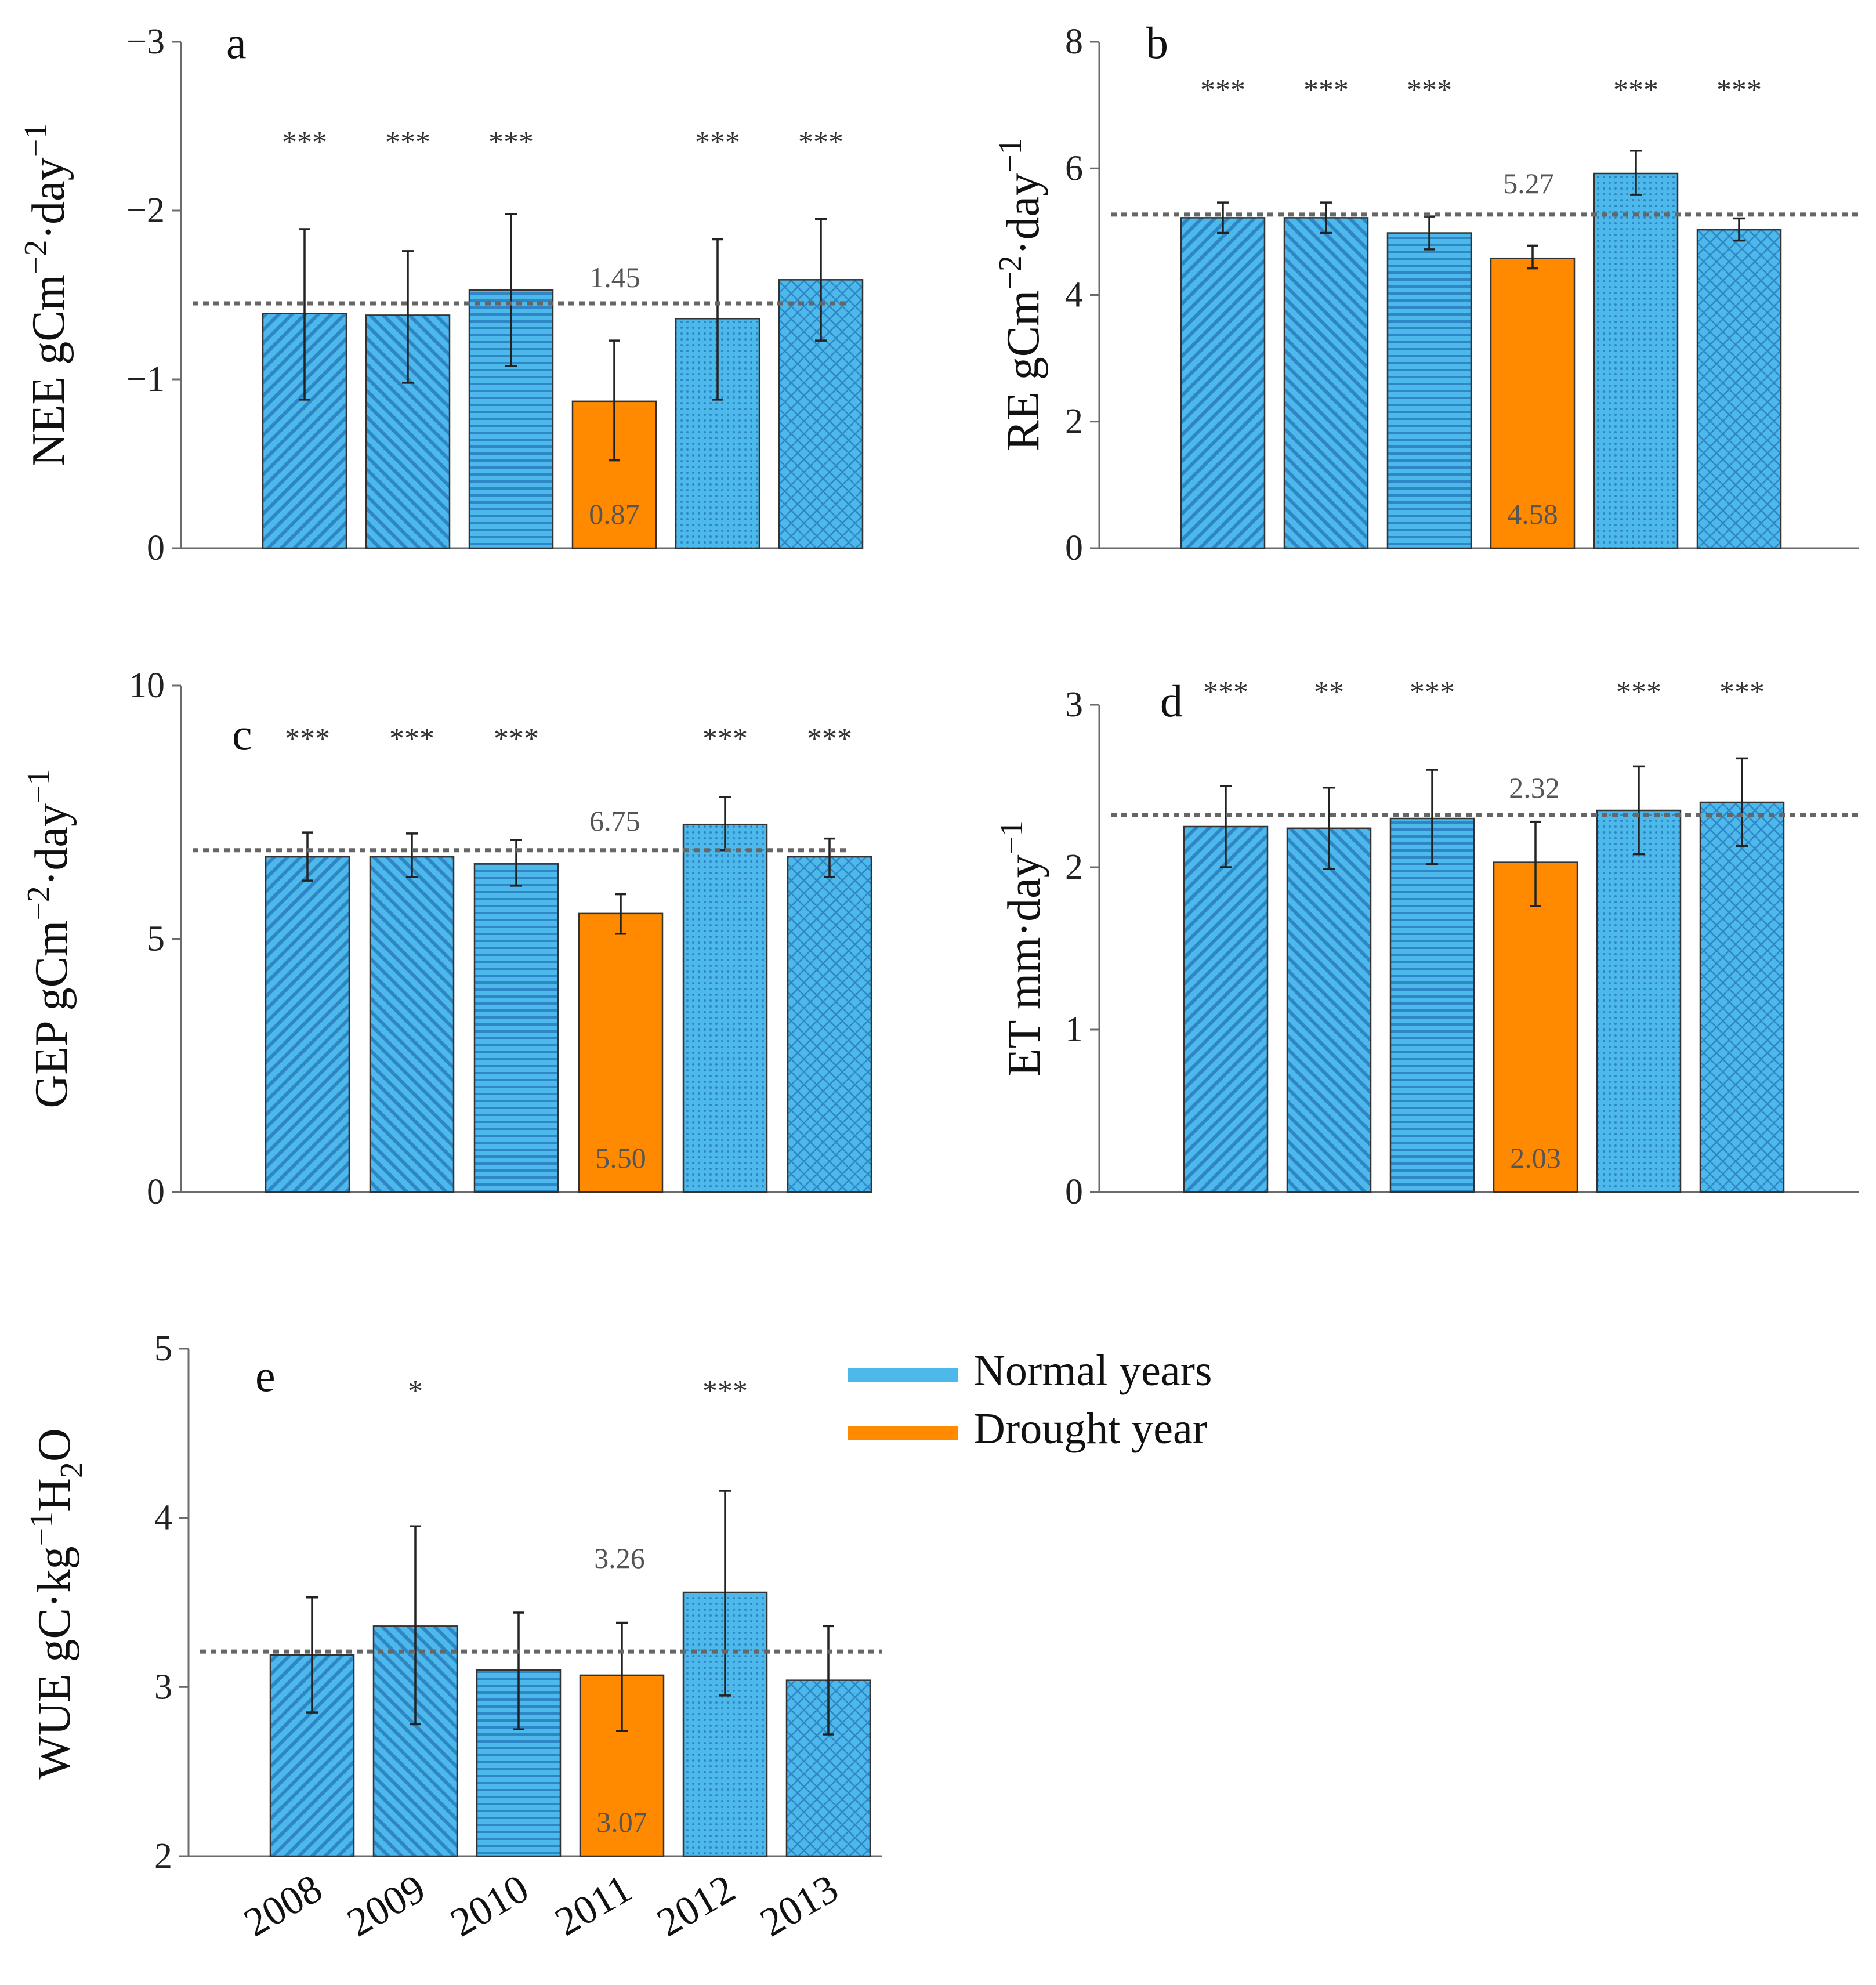 This screenshot has width=1876, height=1985. Describe the element at coordinates (147, 685) in the screenshot. I see `y-tick-label: 10` at that location.